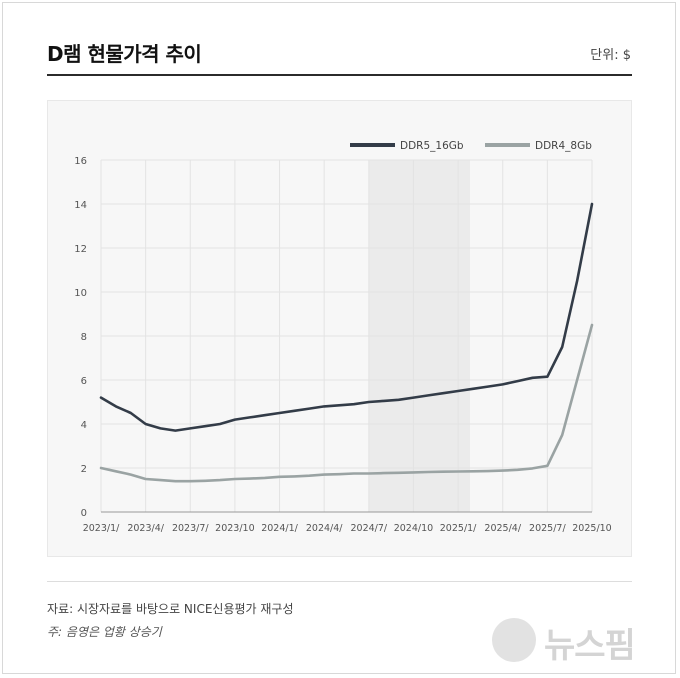 The height and width of the screenshot is (678, 680). What do you see at coordinates (547, 528) in the screenshot?
I see `x-tick-label: 2025/7/` at bounding box center [547, 528].